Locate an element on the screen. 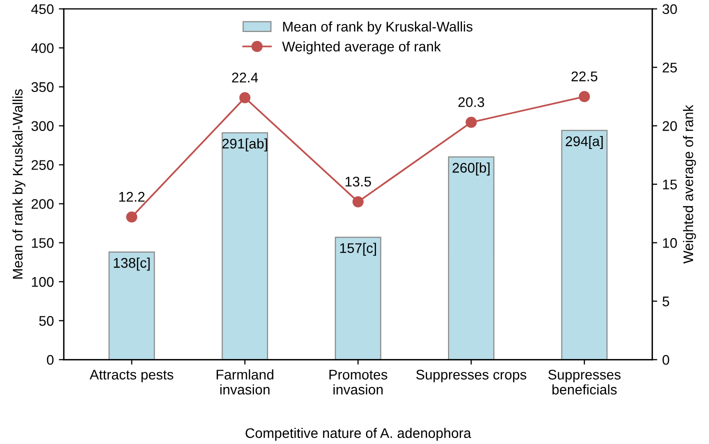  y-tick-label: 50 is located at coordinates (46, 321).